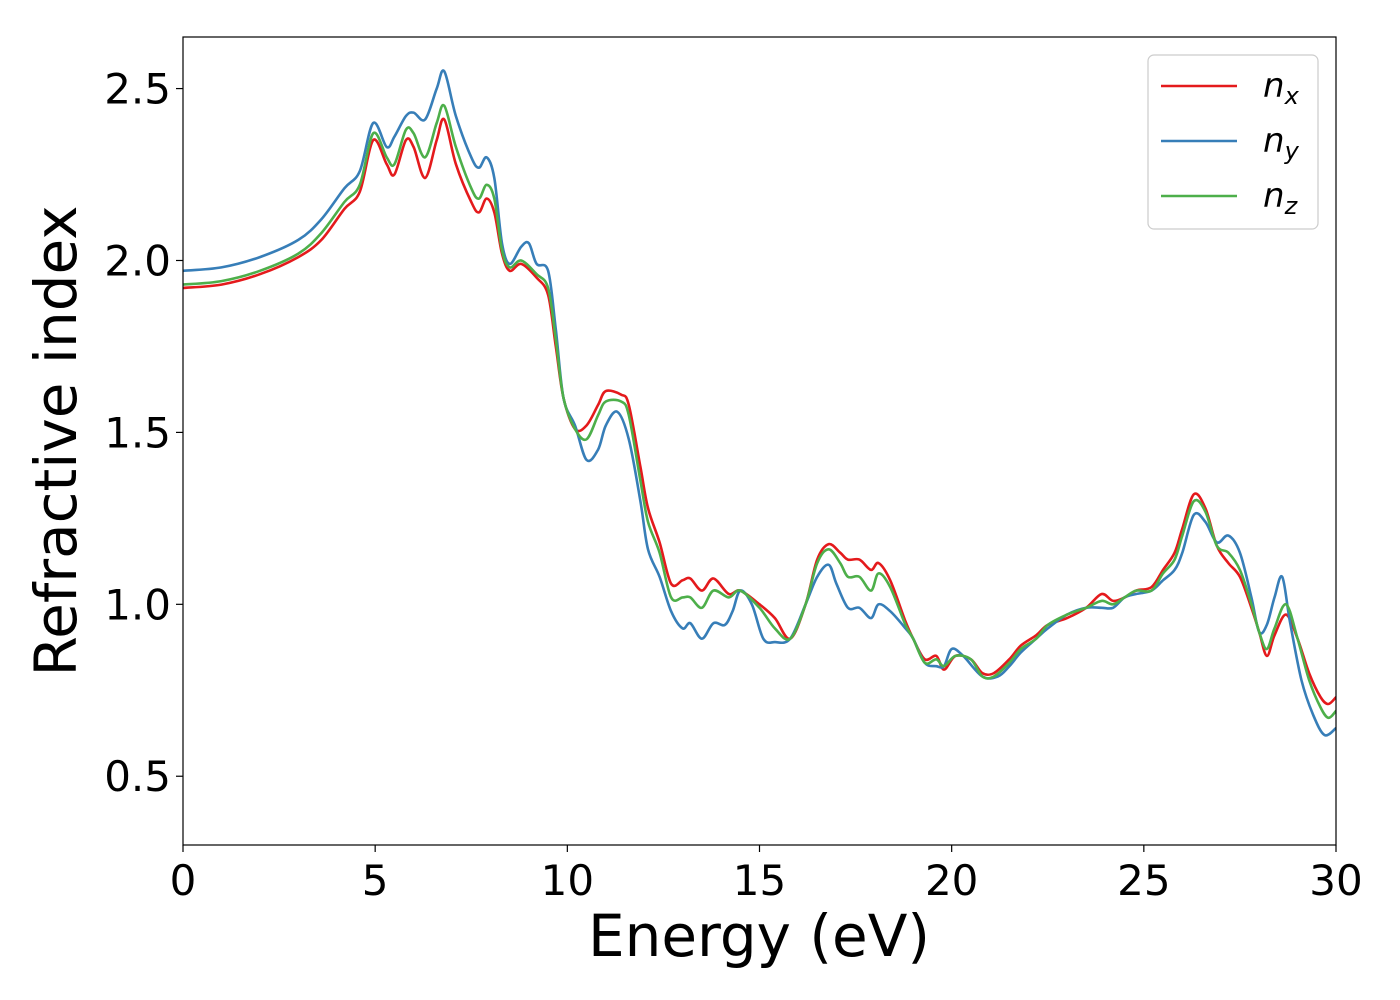 The image size is (1400, 1000). What do you see at coordinates (137, 776) in the screenshot?
I see `y-tick-label: 0.5` at bounding box center [137, 776].